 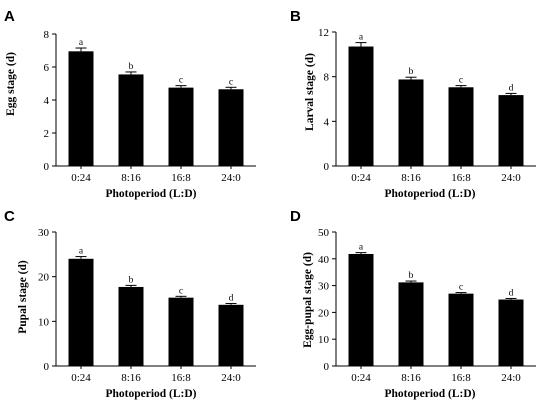 I want to click on panel-d-y-tick-label: 40, so click(x=324, y=260).